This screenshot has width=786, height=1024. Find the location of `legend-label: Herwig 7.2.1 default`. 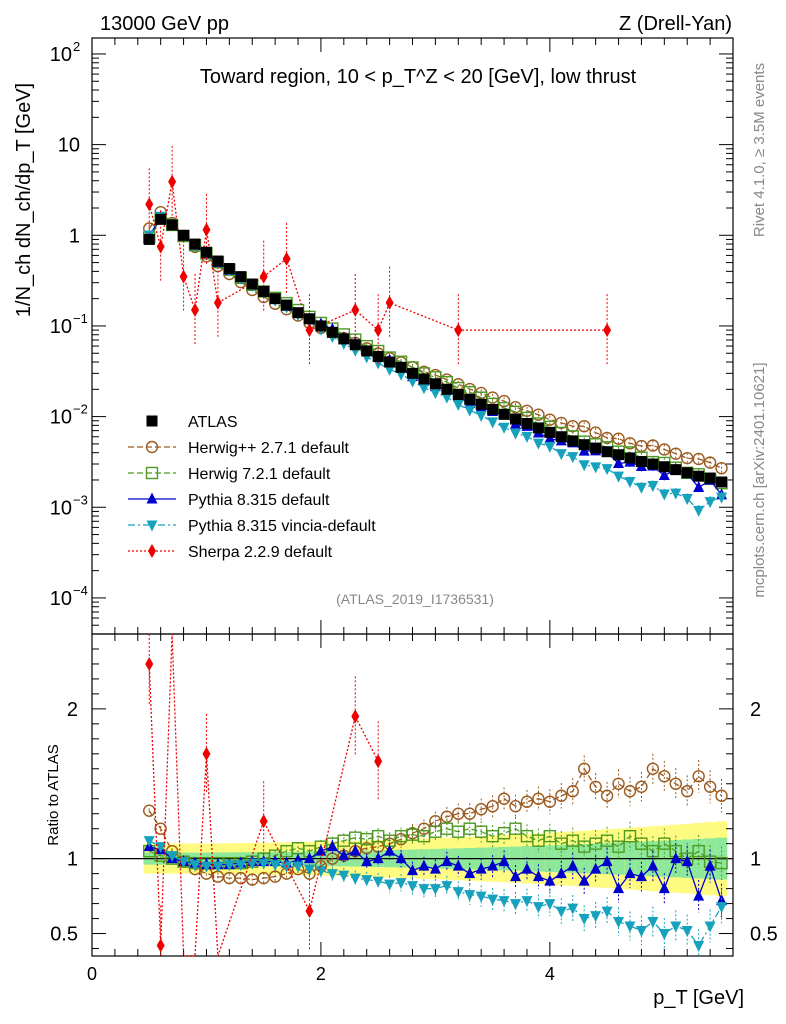

legend-label: Herwig 7.2.1 default is located at coordinates (259, 474).